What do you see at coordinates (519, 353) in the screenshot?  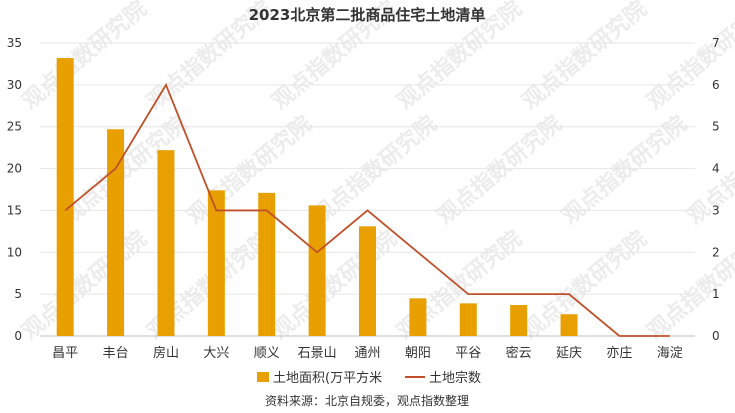 I see `x-category-label: 密云` at bounding box center [519, 353].